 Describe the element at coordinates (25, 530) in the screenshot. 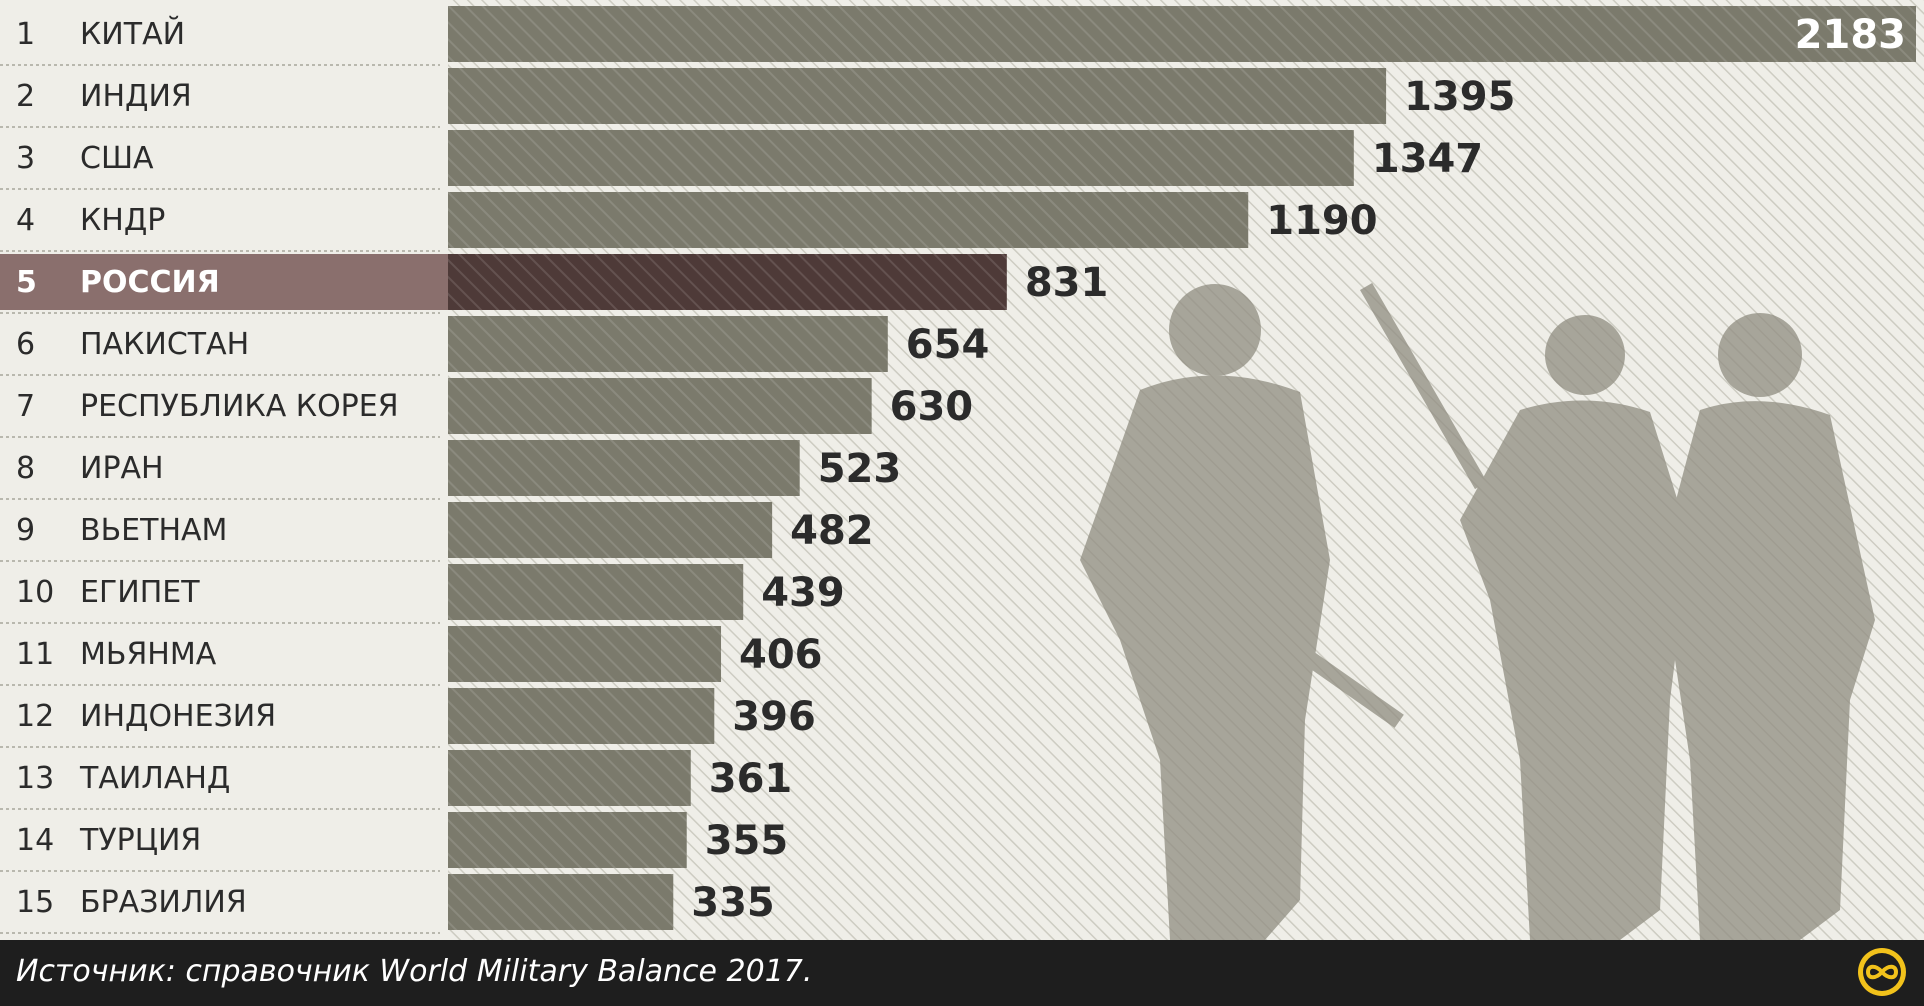

I see `rank-label: 9` at that location.